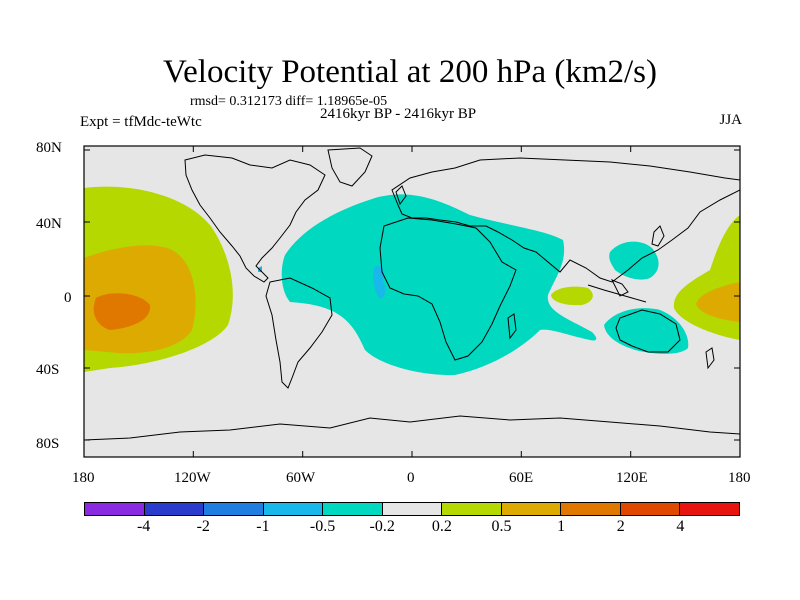  I want to click on x-tick-label: 60E, so click(521, 478).